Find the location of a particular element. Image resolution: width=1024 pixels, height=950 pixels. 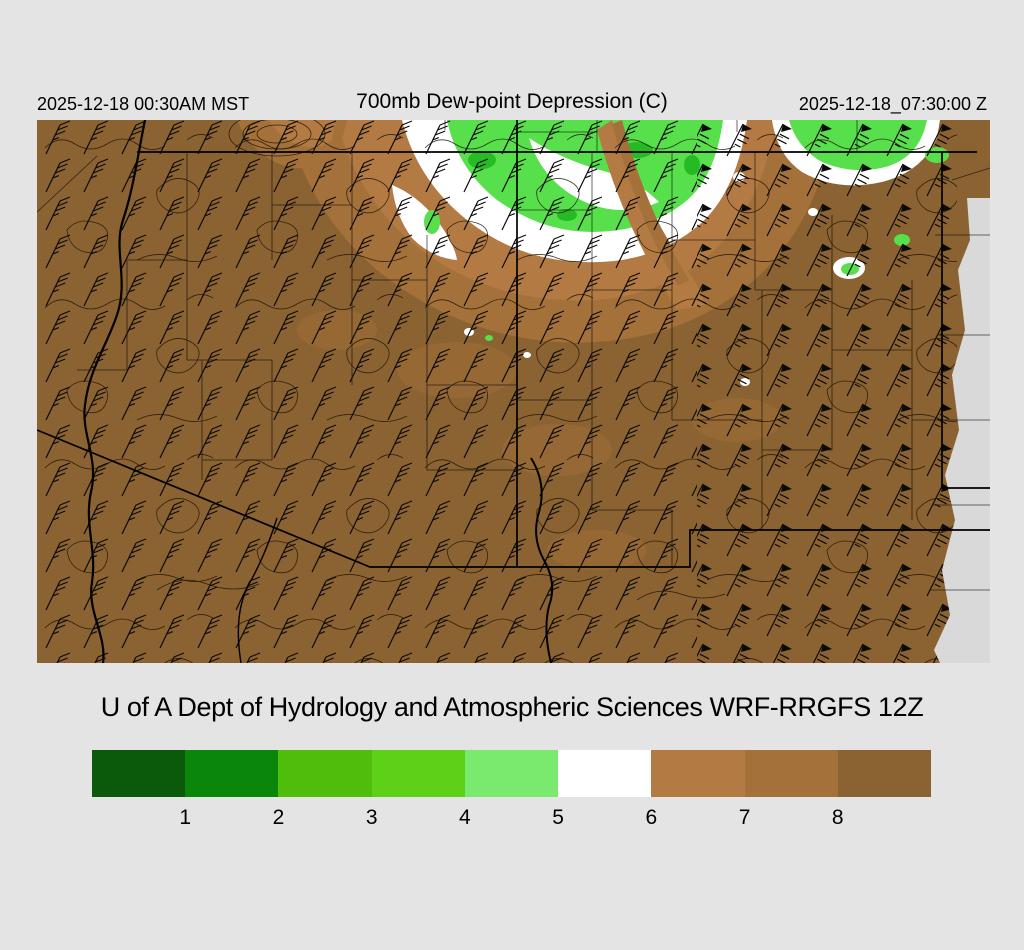

colorbar-tick-label: 4 is located at coordinates (465, 817).